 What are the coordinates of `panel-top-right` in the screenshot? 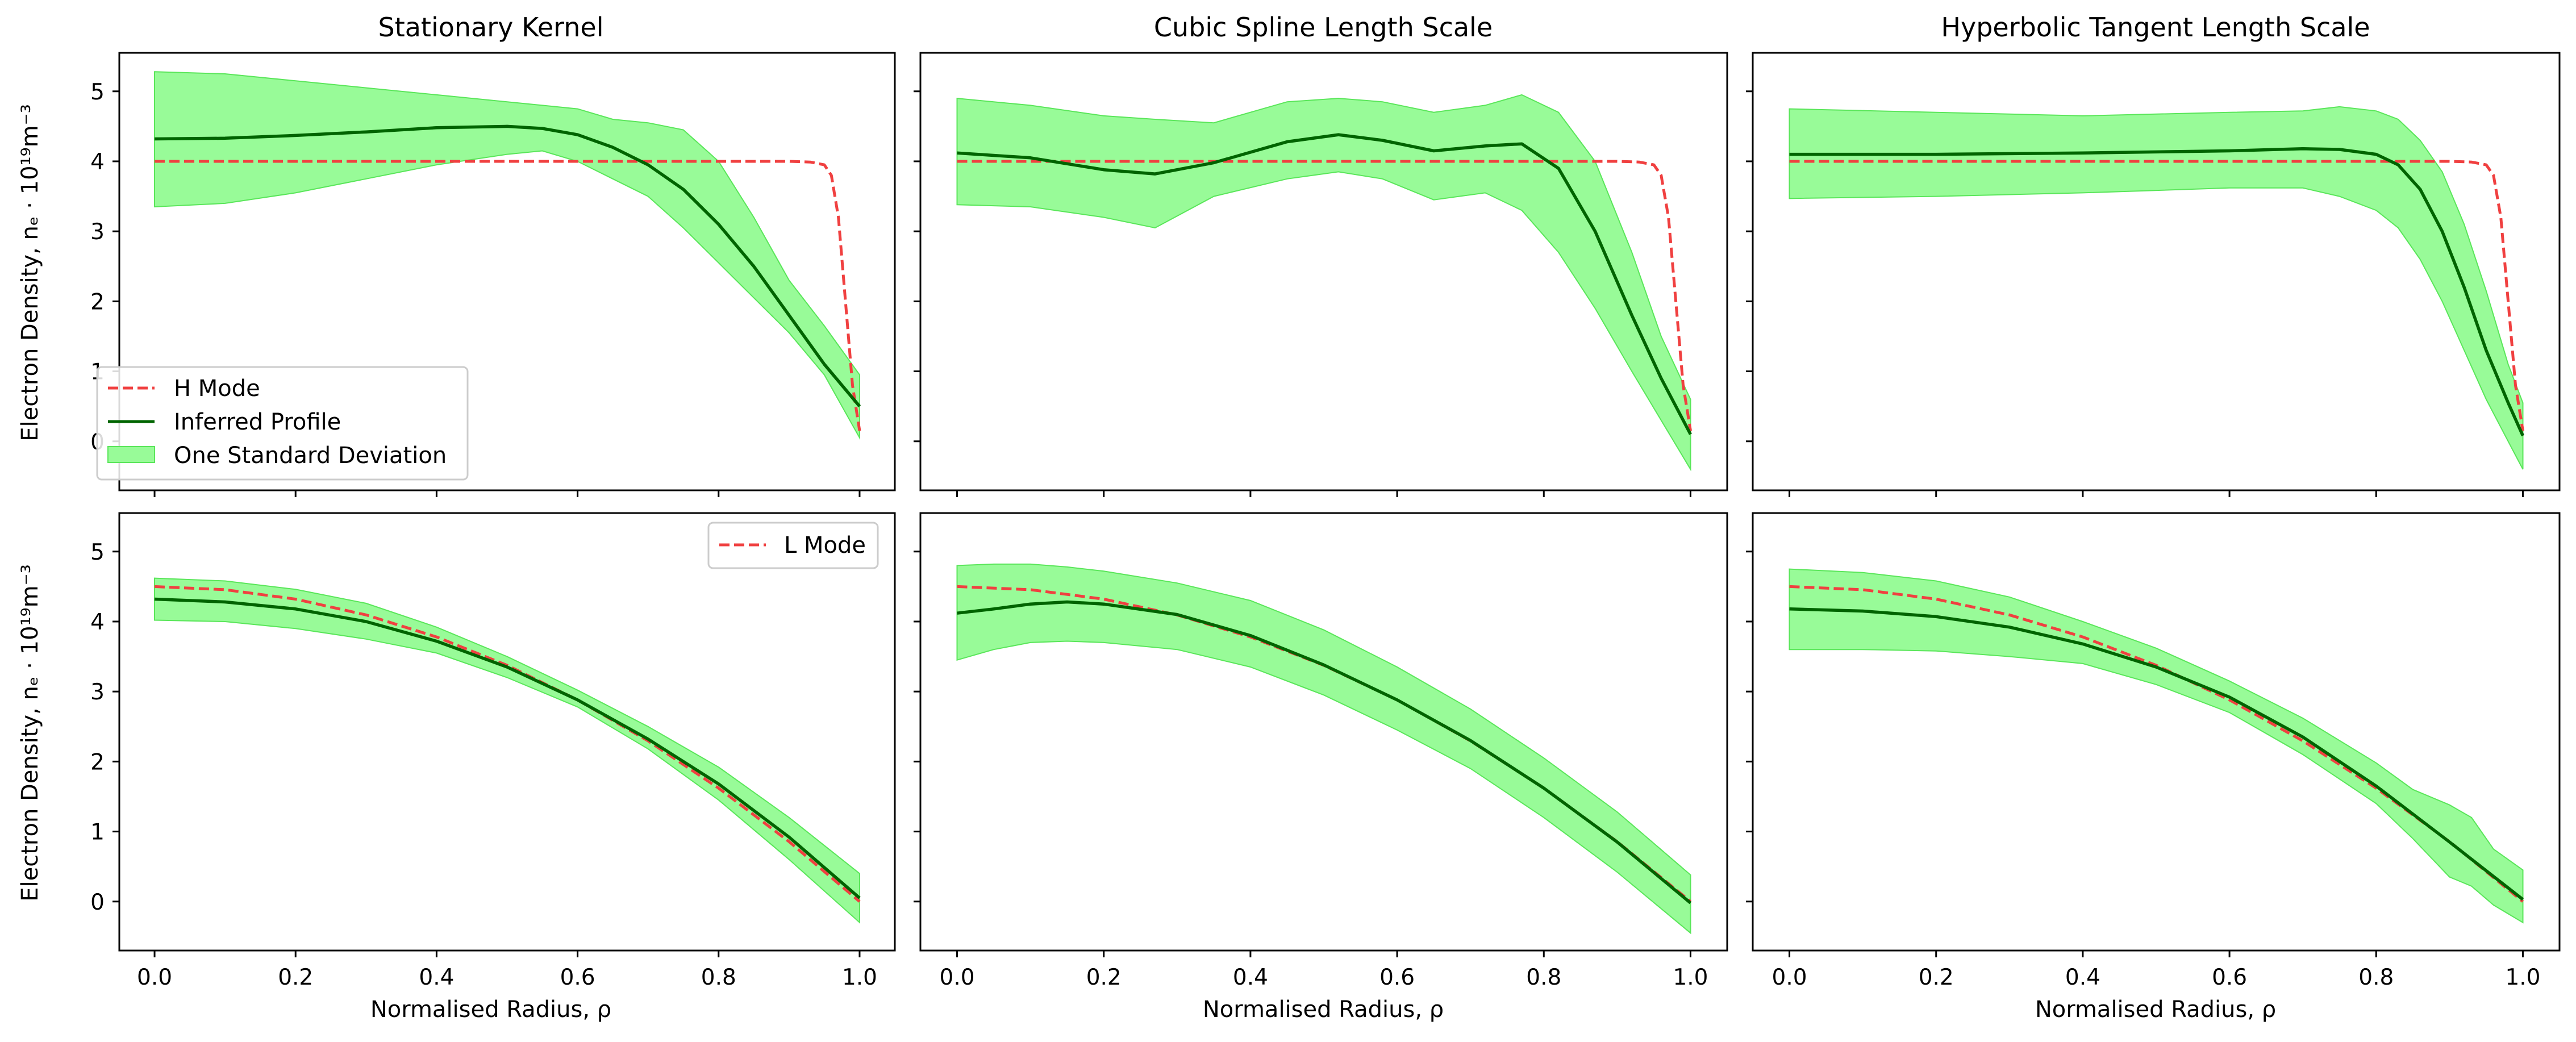 It's located at (2153, 274).